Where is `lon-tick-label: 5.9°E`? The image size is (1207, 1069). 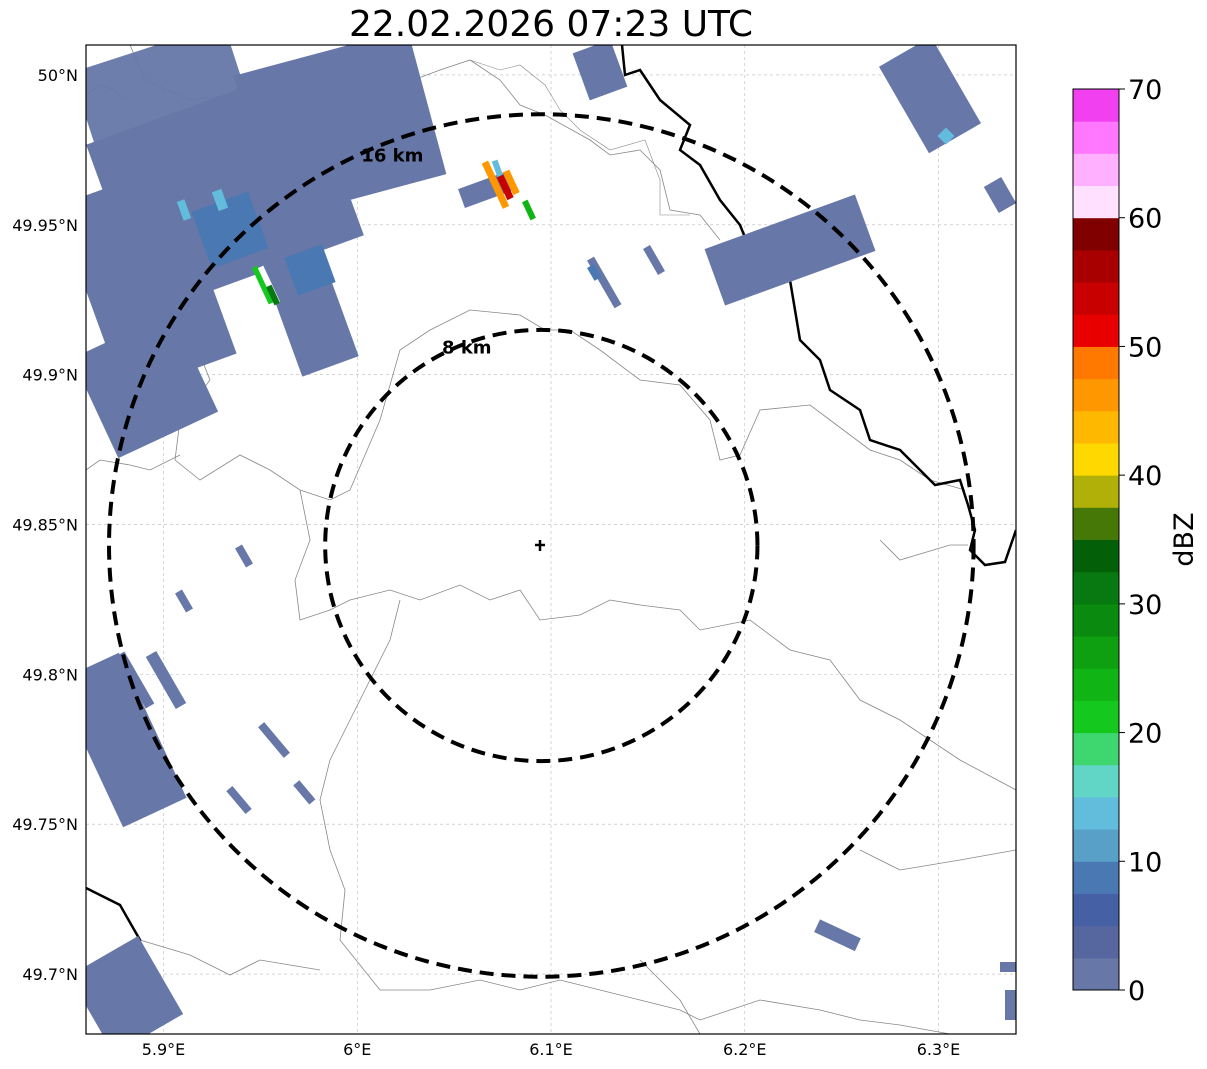 lon-tick-label: 5.9°E is located at coordinates (164, 1049).